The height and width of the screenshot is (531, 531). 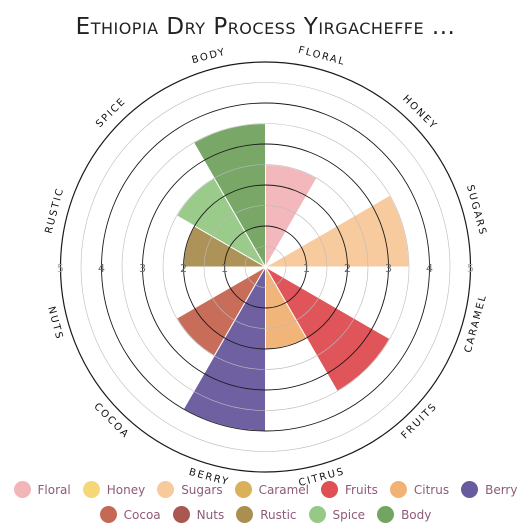 I want to click on legend-label: Cocoa, so click(x=142, y=514).